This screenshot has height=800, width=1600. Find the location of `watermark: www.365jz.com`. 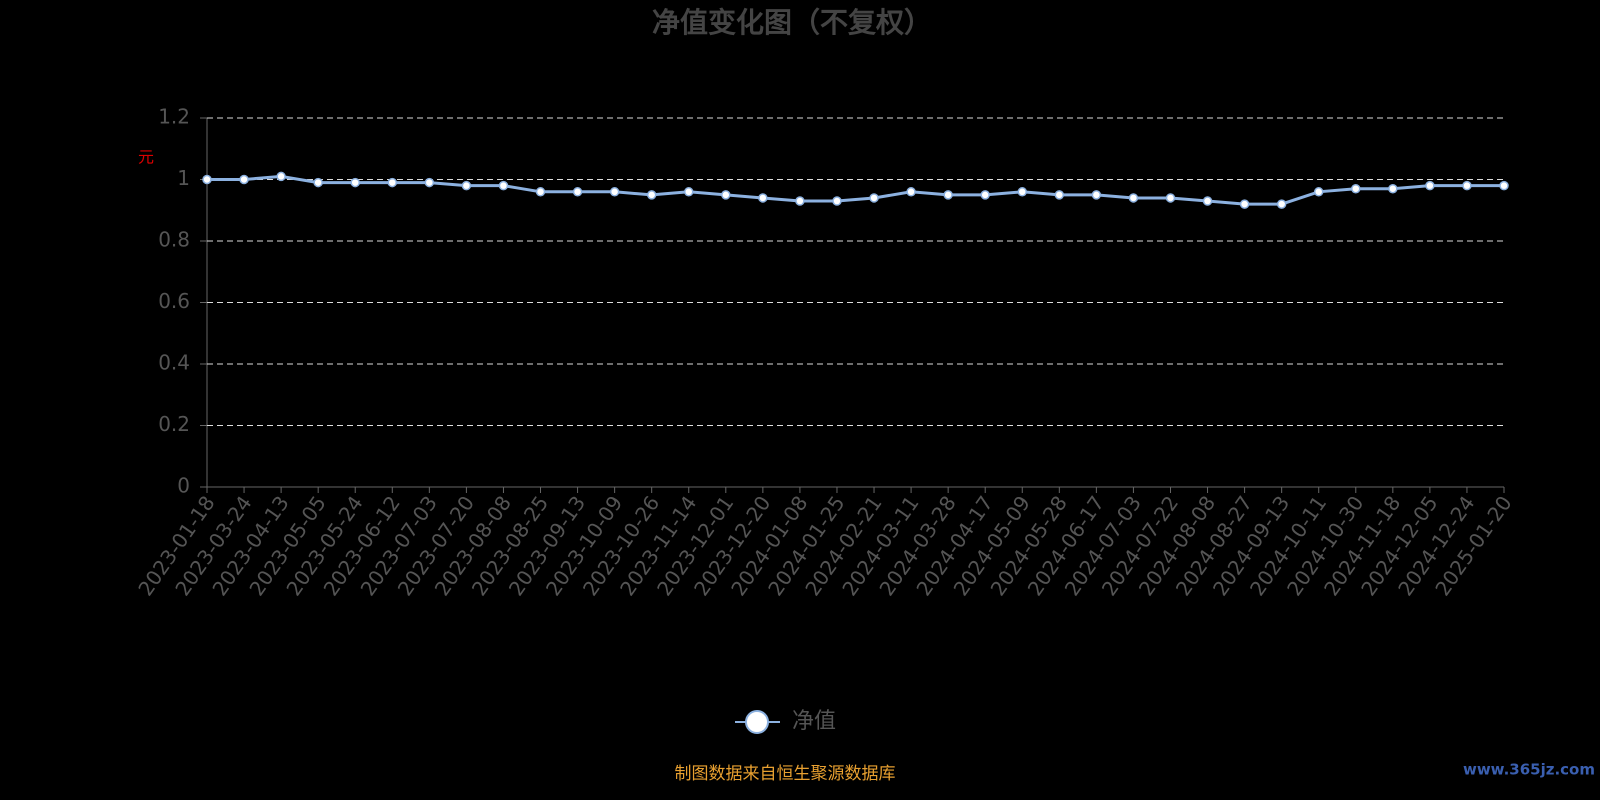

watermark: www.365jz.com is located at coordinates (1529, 770).